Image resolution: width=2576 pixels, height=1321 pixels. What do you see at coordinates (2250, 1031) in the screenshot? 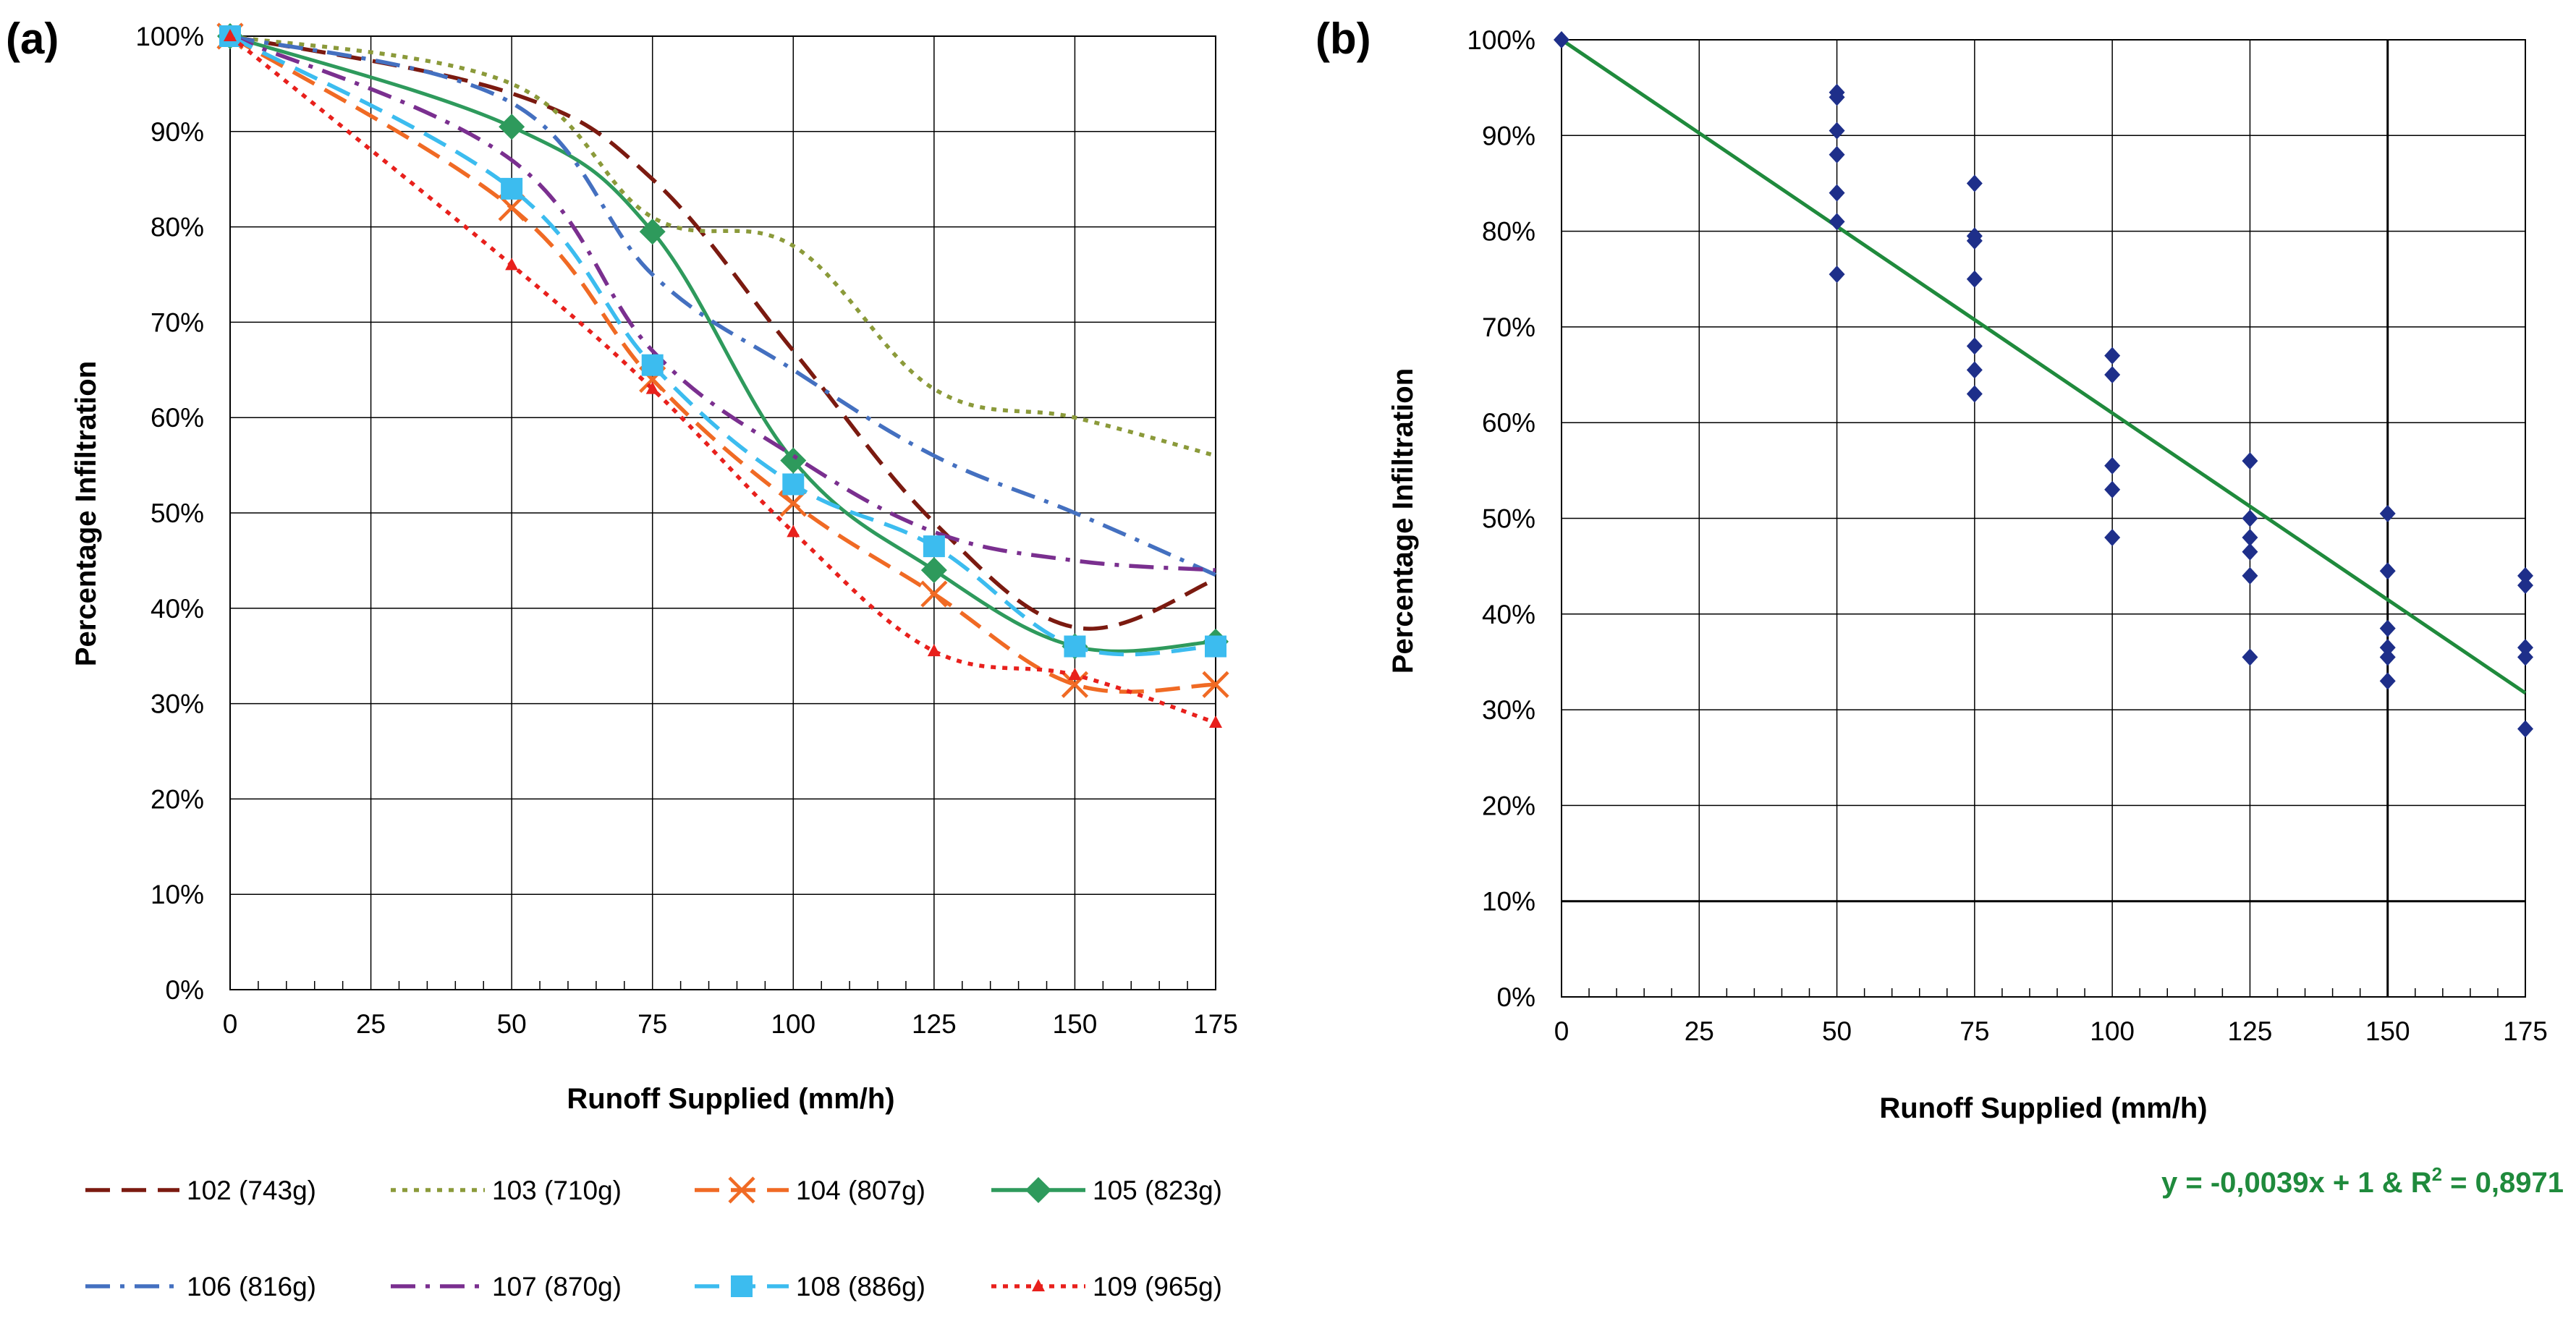
I see `b-xtick-125: 125` at bounding box center [2250, 1031].